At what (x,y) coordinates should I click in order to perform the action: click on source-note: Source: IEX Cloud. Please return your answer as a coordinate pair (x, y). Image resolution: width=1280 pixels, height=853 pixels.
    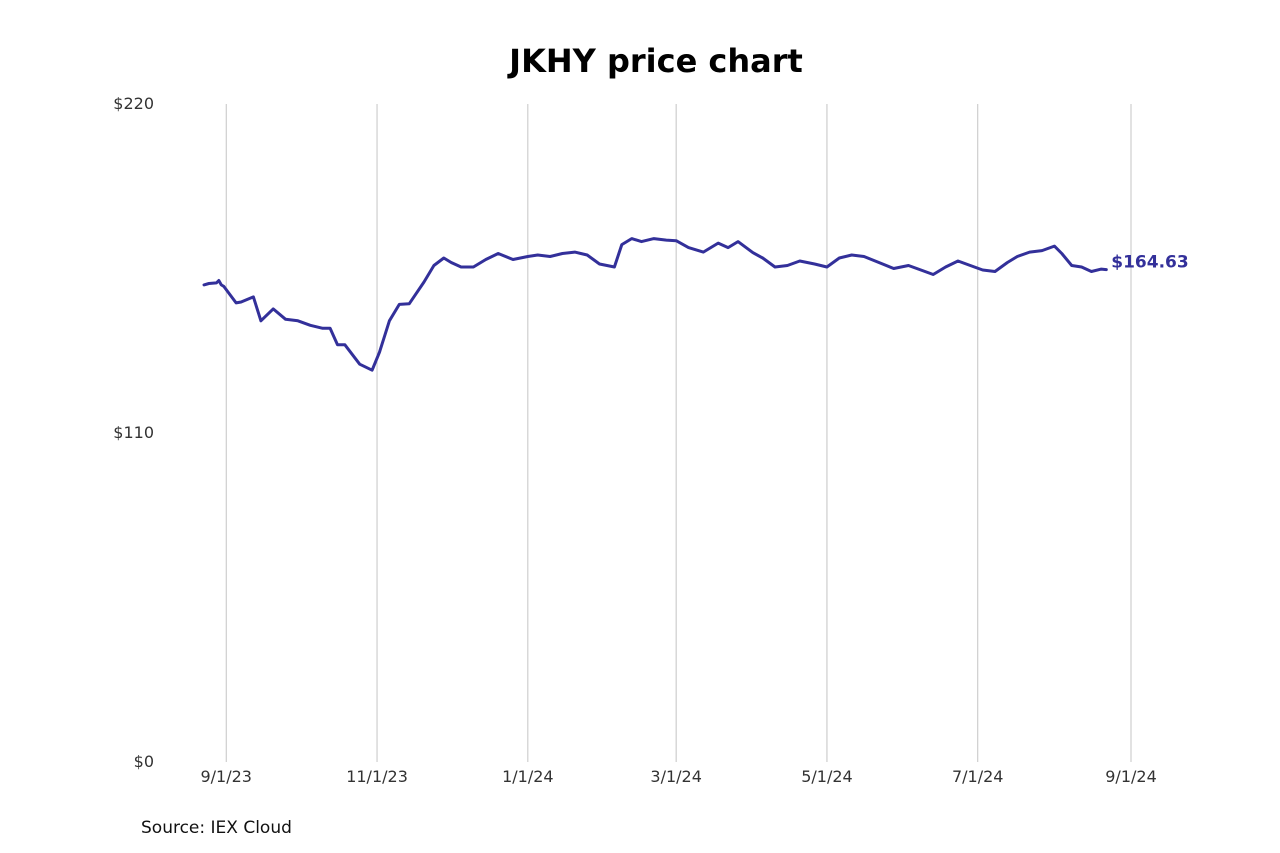
    Looking at the image, I should click on (216, 828).